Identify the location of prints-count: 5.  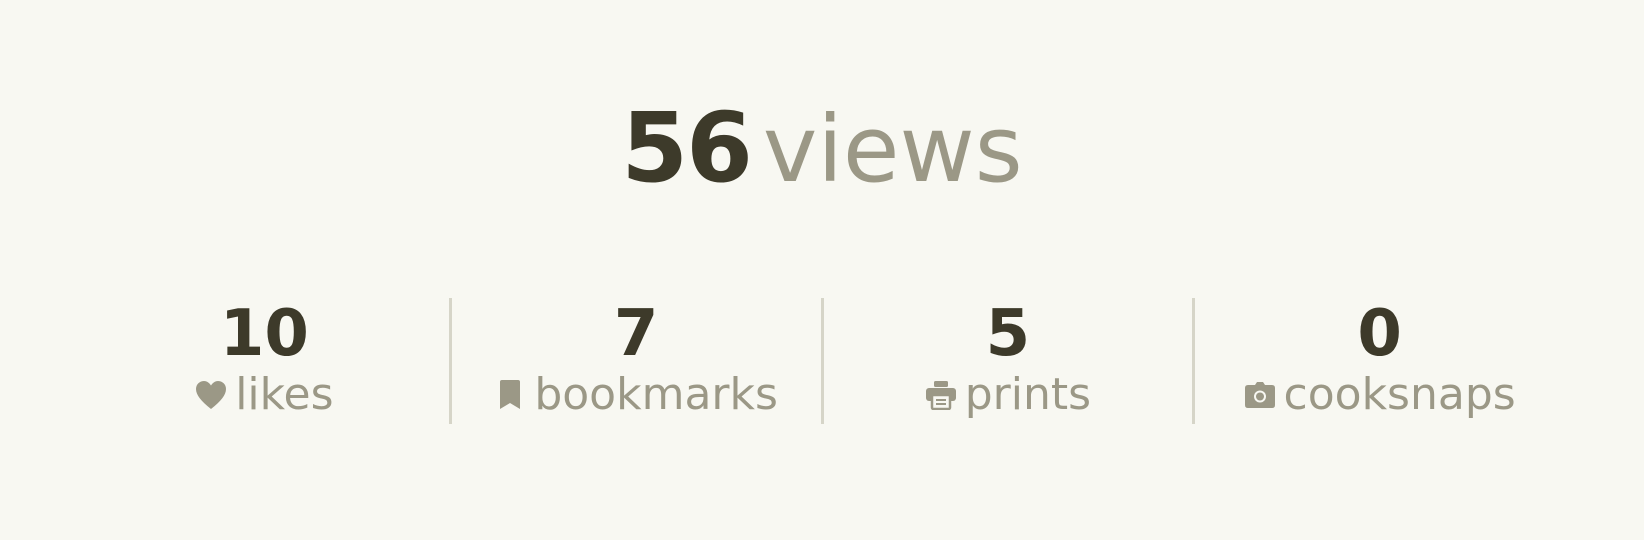
(1008, 334).